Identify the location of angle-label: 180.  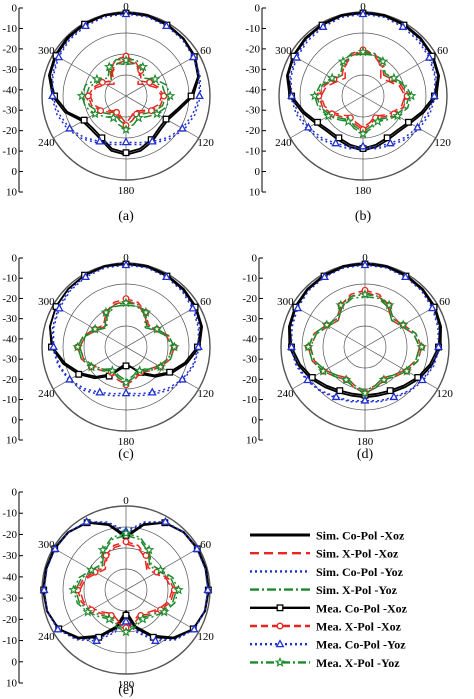
(126, 685).